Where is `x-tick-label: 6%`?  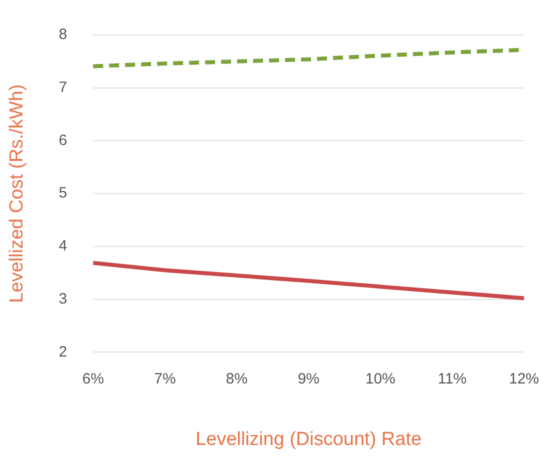
x-tick-label: 6% is located at coordinates (93, 379).